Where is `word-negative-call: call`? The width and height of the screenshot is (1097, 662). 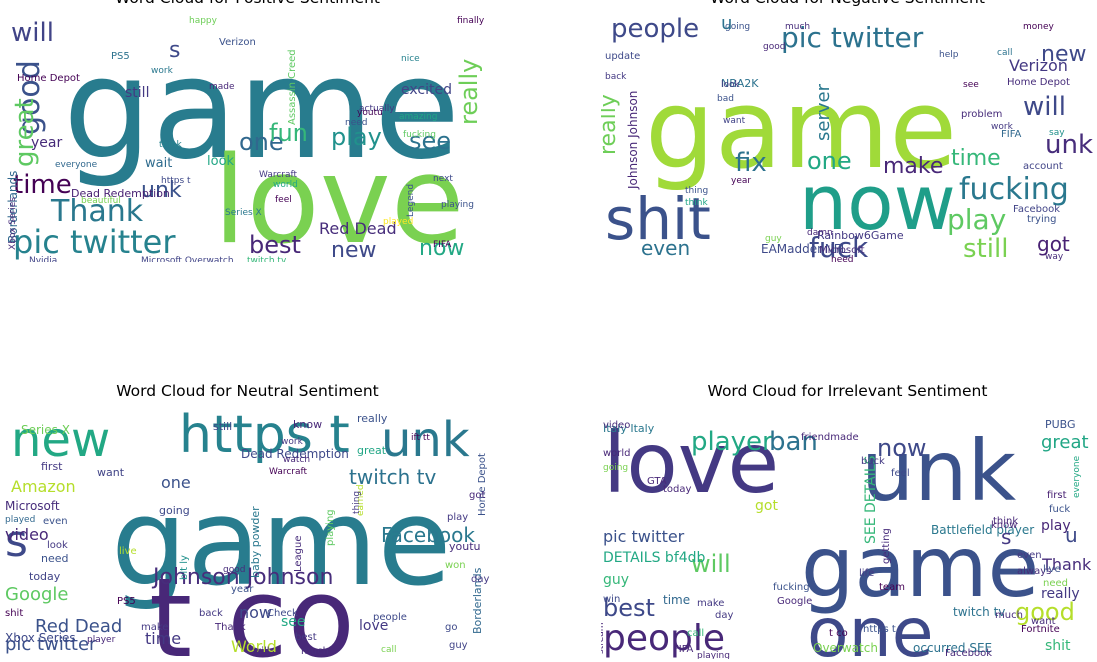 word-negative-call: call is located at coordinates (1004, 53).